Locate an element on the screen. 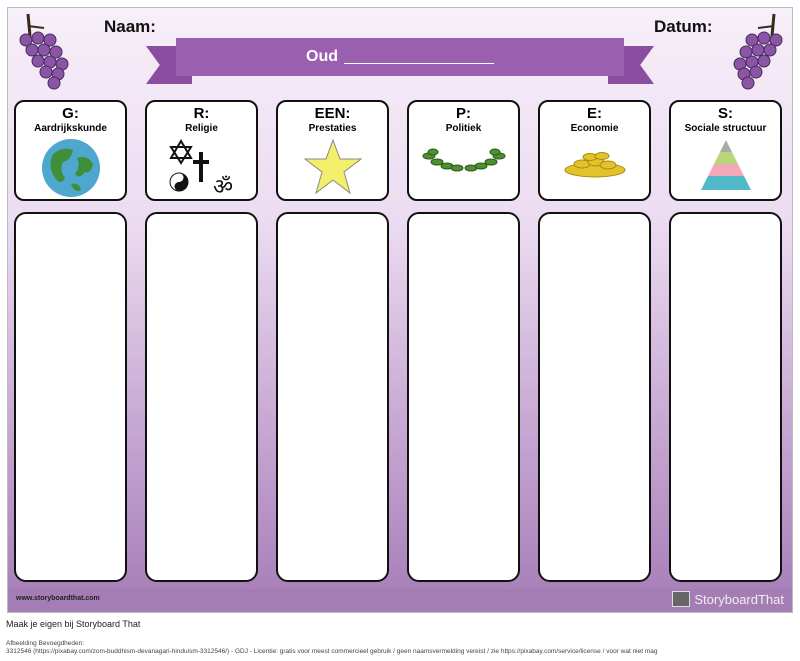 The height and width of the screenshot is (661, 800). header-box-geography: G: Aardrijkskunde is located at coordinates (70, 150).